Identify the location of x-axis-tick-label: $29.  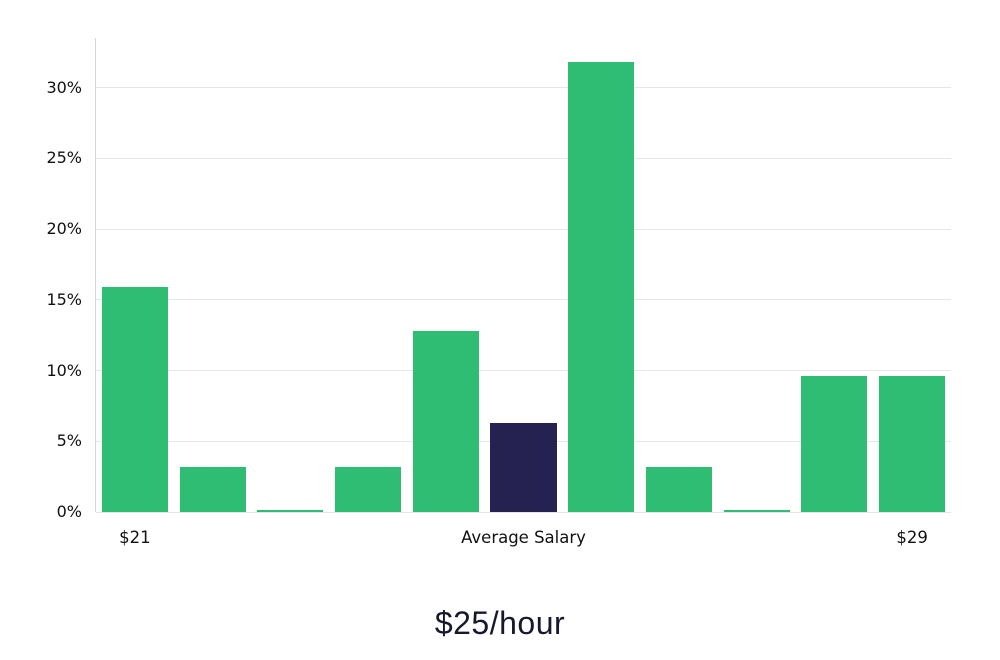
(912, 537).